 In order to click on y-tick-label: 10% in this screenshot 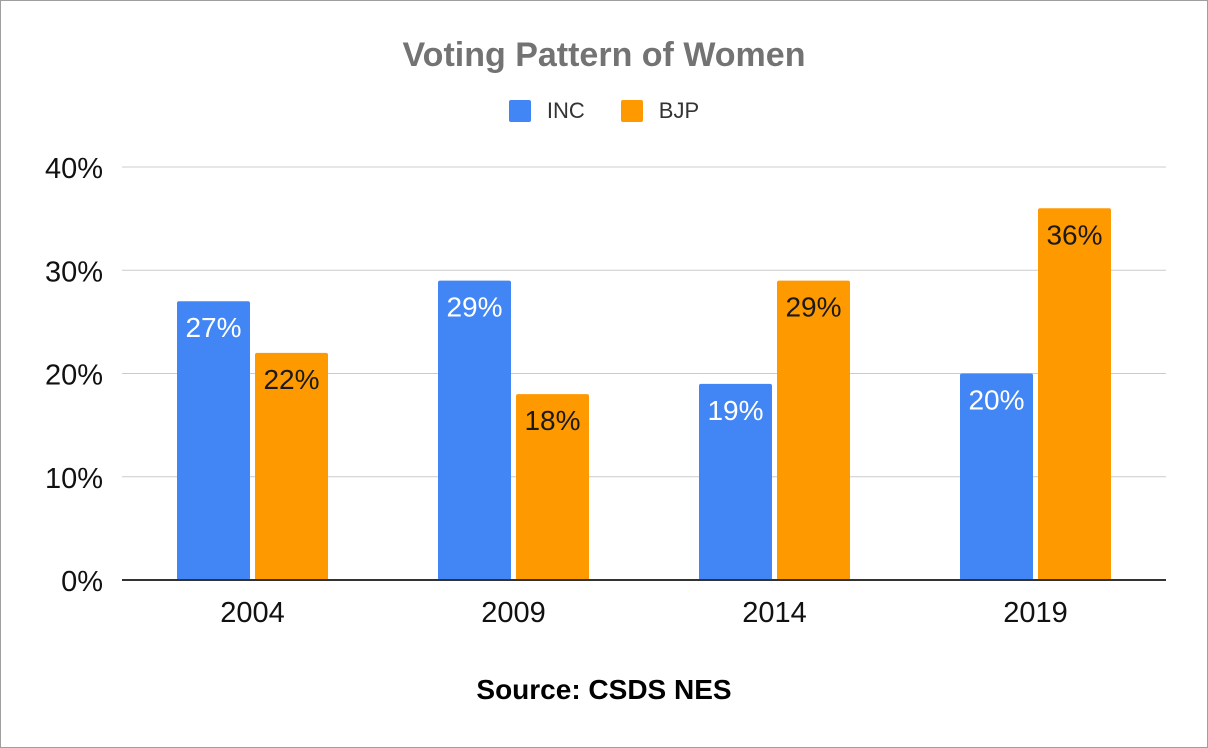, I will do `click(74, 479)`.